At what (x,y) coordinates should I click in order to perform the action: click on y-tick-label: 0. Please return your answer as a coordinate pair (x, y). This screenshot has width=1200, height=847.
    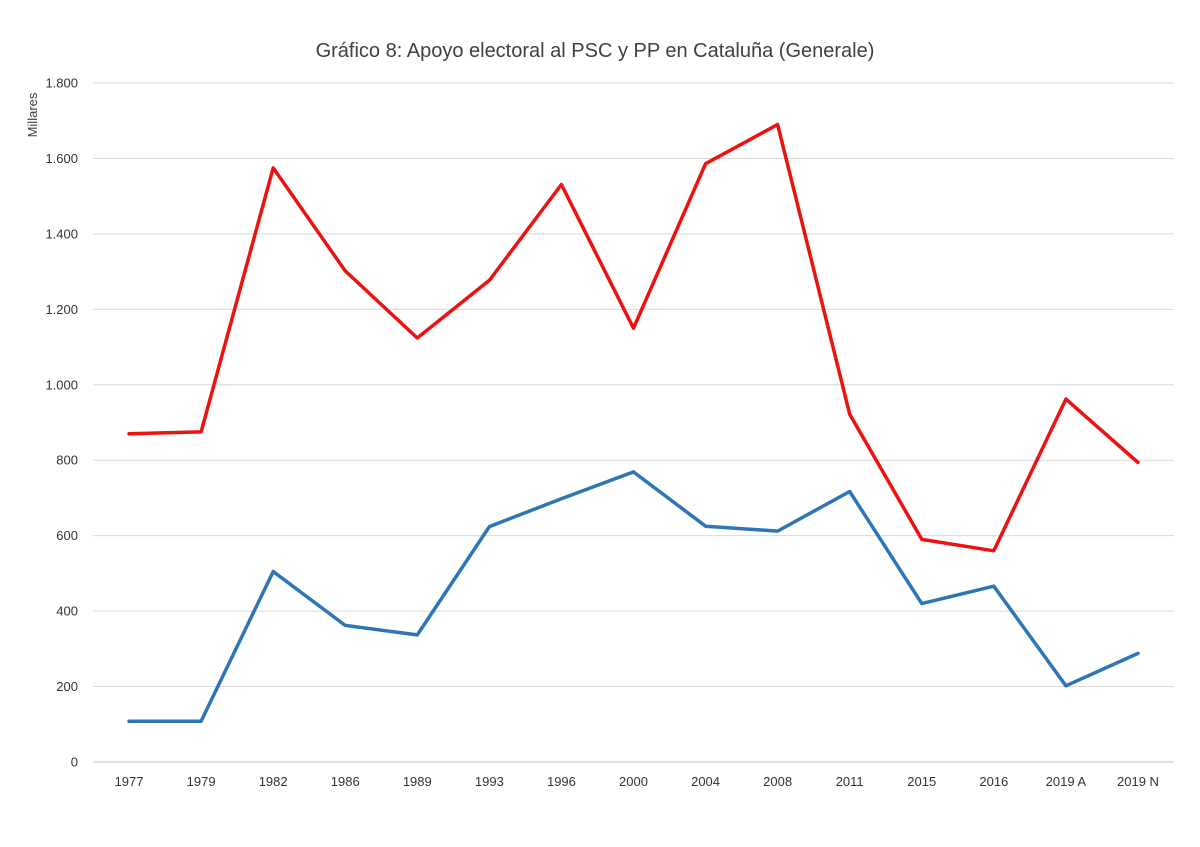
    Looking at the image, I should click on (74, 762).